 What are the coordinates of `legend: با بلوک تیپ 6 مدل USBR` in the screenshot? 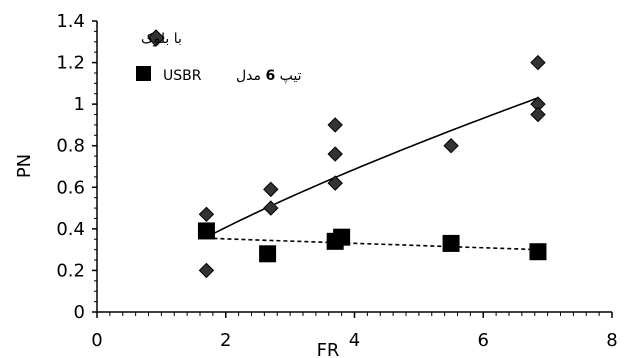 It's located at (219, 56).